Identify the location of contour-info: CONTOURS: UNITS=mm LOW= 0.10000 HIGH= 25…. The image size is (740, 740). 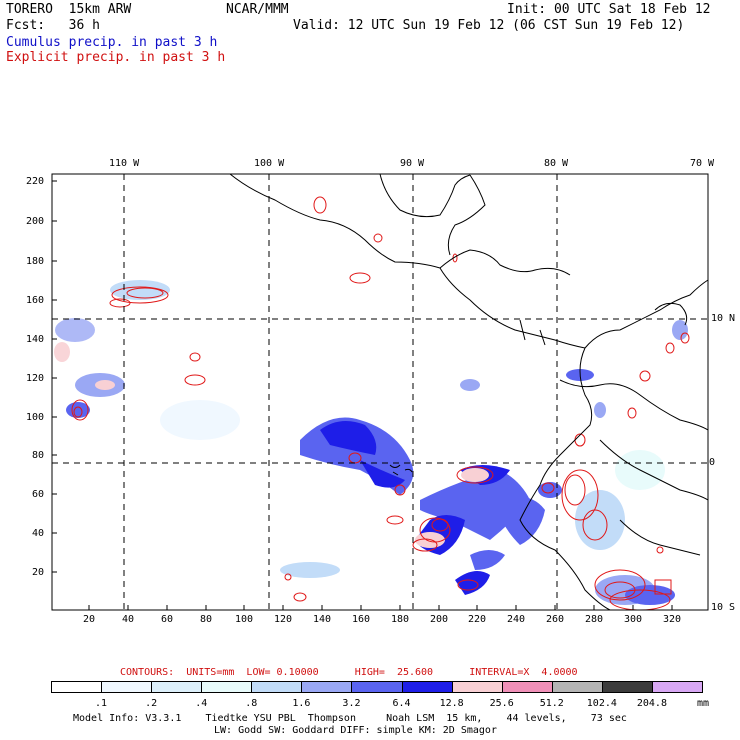
(349, 672).